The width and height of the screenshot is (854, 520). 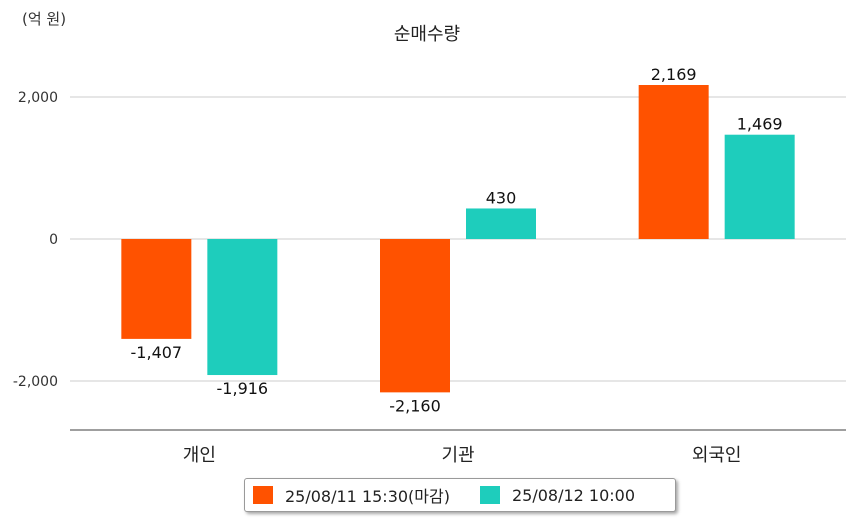 I want to click on data-label: -2,160, so click(x=415, y=405).